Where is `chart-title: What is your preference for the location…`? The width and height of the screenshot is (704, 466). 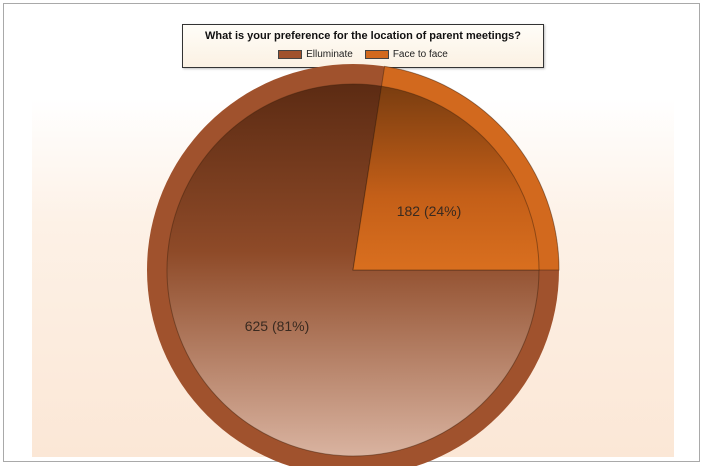 chart-title: What is your preference for the location… is located at coordinates (363, 36).